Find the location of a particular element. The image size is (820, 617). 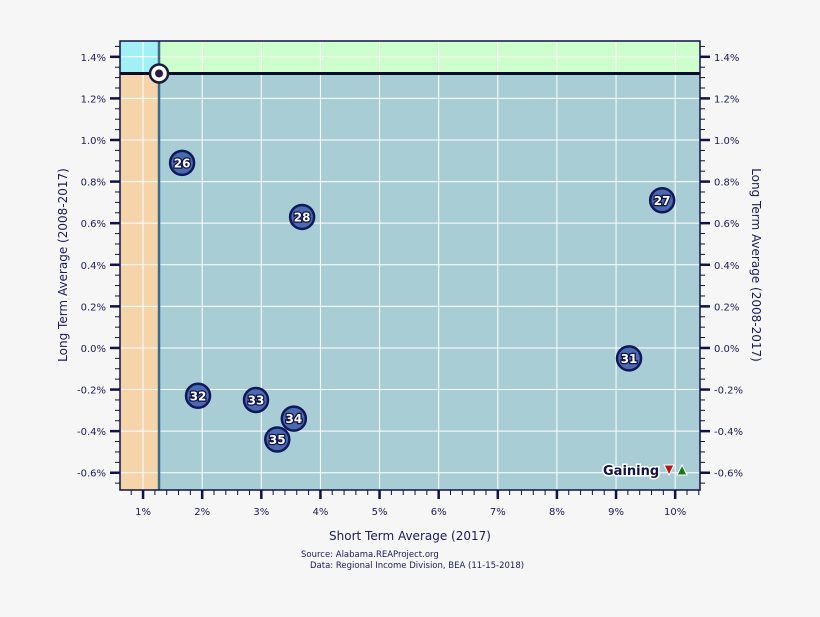

data-point: 27 is located at coordinates (662, 200).